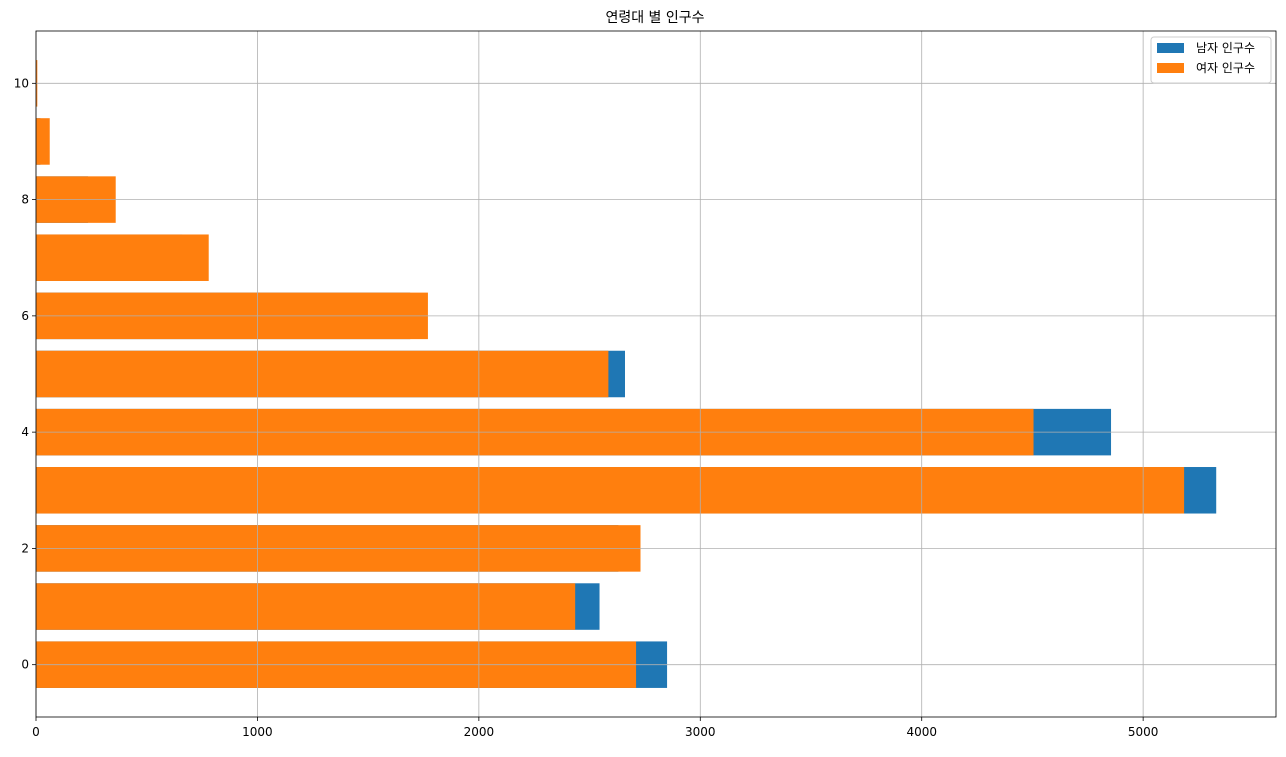  What do you see at coordinates (25, 316) in the screenshot?
I see `y-tick-label-6: 6` at bounding box center [25, 316].